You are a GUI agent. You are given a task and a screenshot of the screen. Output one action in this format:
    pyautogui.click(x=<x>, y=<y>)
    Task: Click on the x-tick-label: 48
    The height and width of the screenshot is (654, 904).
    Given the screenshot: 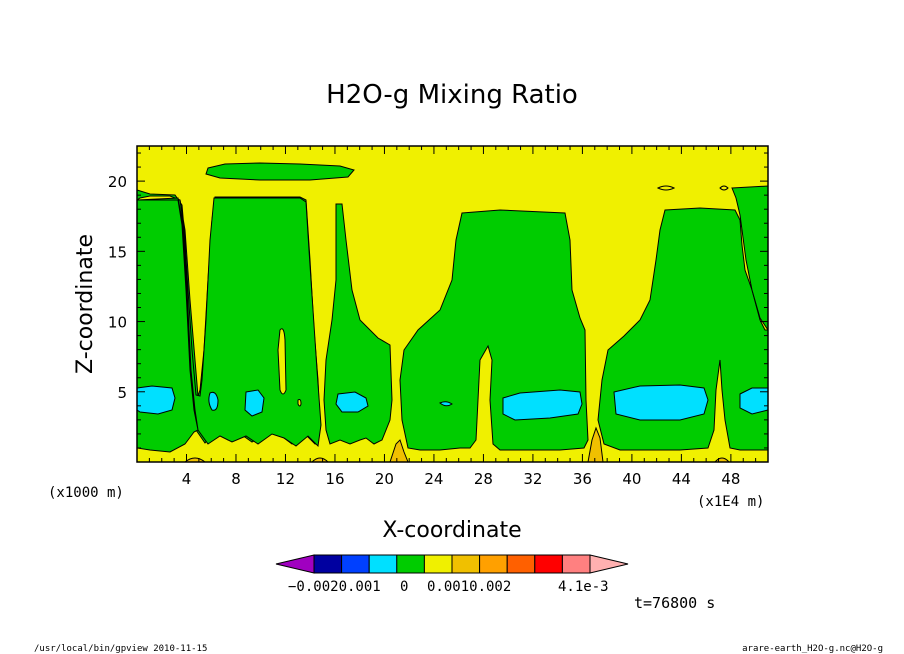 What is the action you would take?
    pyautogui.click(x=730, y=479)
    